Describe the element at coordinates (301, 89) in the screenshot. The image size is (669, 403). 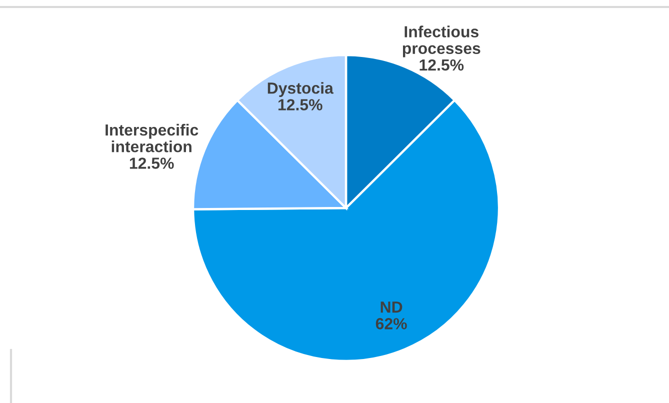
I see `slice-label: Dystocia` at that location.